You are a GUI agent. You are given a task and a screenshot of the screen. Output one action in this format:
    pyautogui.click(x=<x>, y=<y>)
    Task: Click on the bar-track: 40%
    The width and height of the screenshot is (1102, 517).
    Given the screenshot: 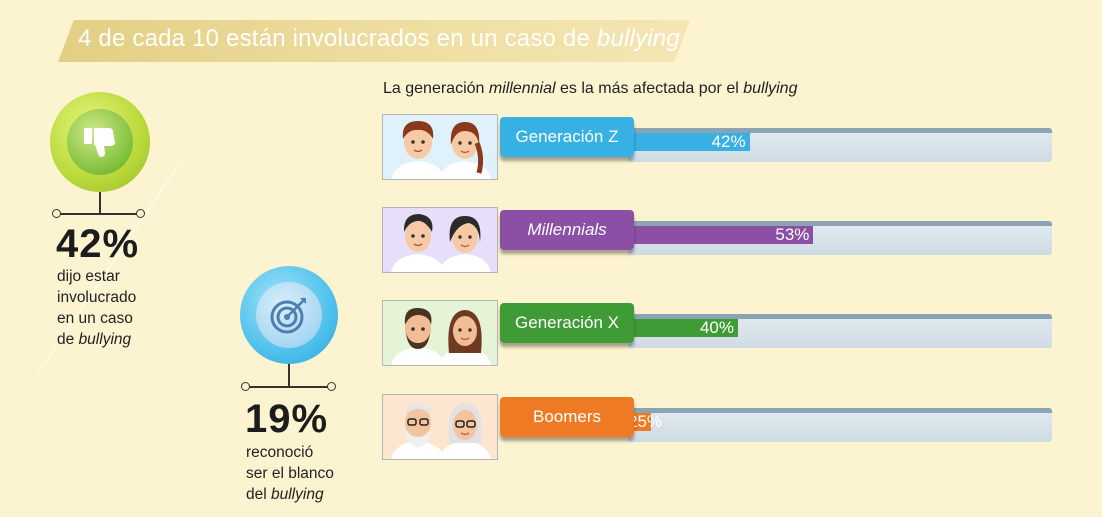 What is the action you would take?
    pyautogui.click(x=840, y=331)
    